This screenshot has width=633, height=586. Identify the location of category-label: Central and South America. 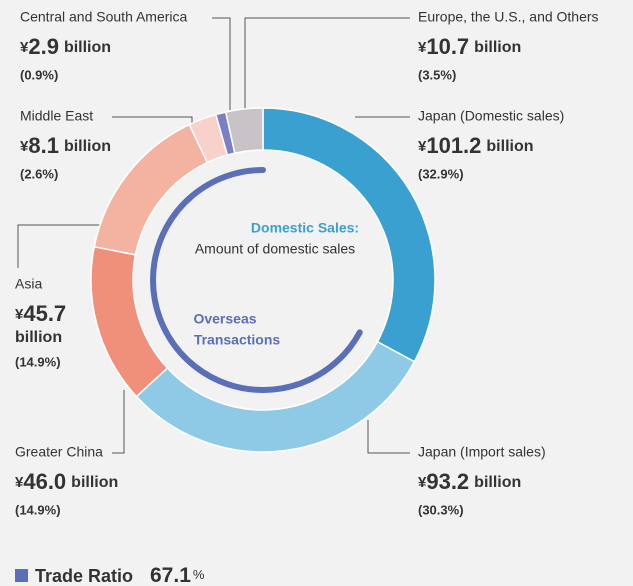
(104, 17).